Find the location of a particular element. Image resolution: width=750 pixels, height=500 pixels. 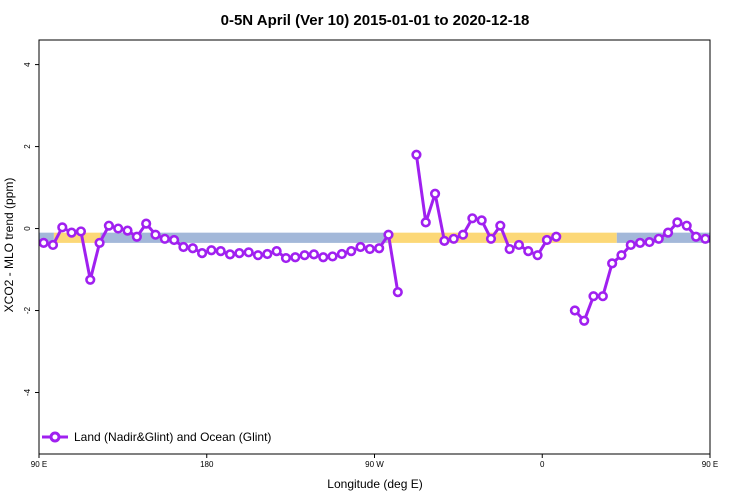

legend-label: Land (Nadir&Glint) and Ocean (Glint) is located at coordinates (172, 437).